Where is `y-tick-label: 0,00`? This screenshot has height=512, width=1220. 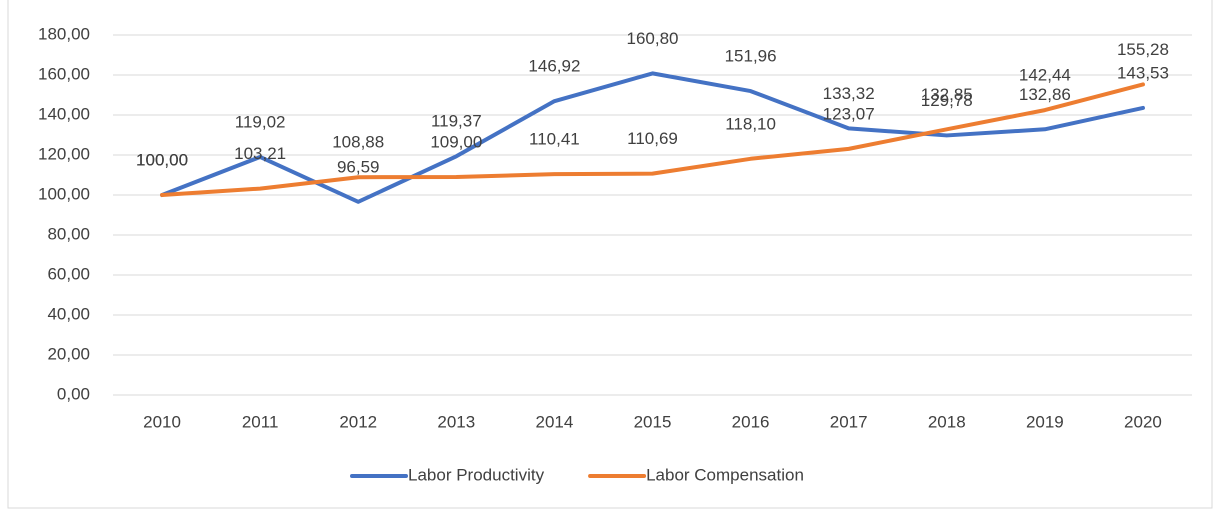
y-tick-label: 0,00 is located at coordinates (73, 393).